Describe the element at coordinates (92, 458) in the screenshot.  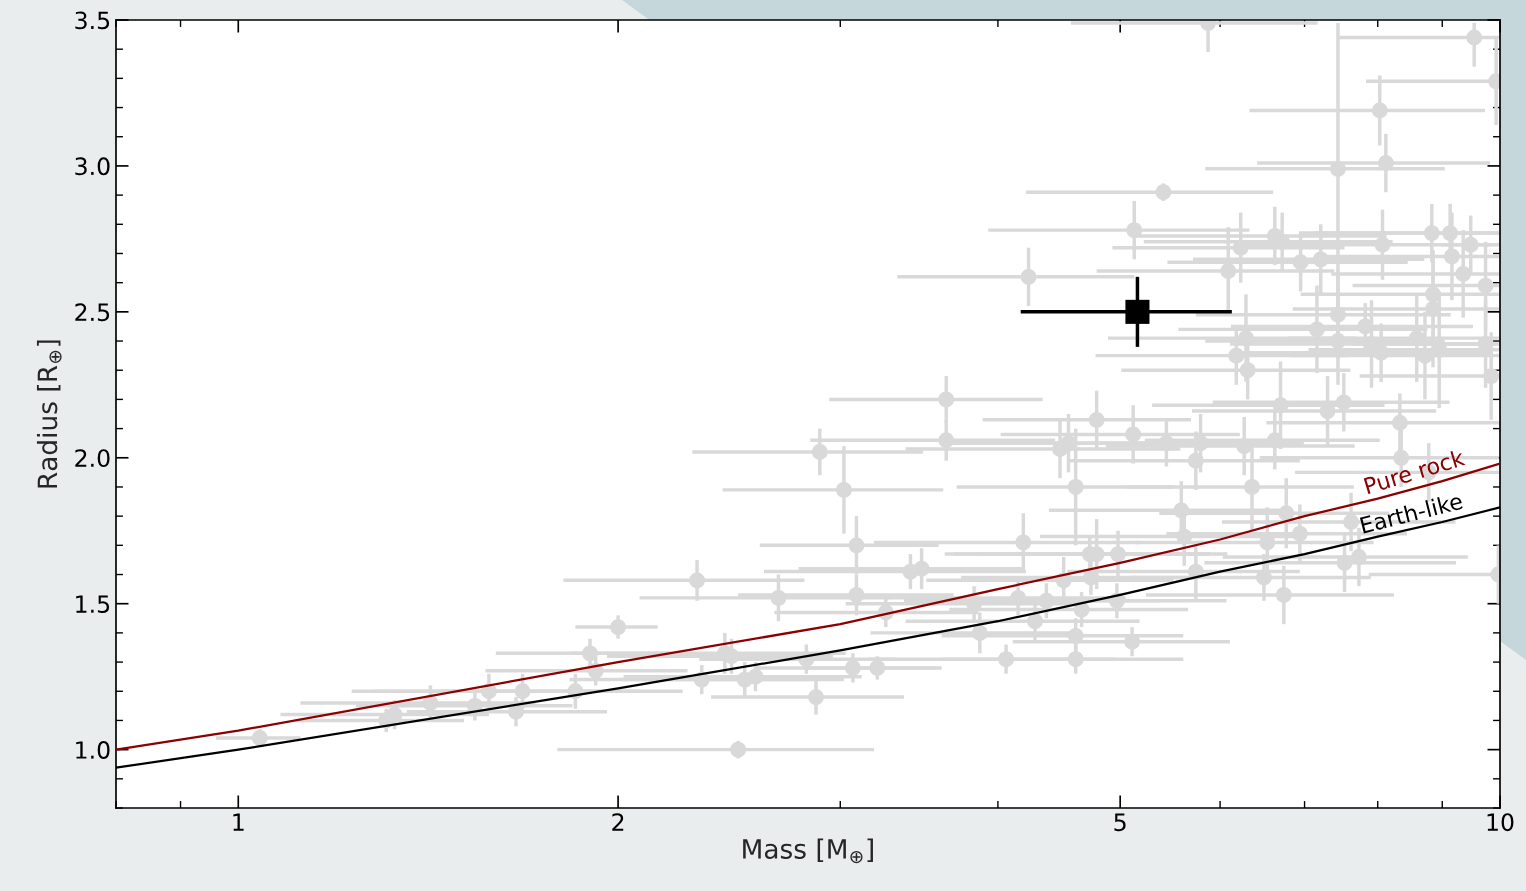
I see `y-tick-label: 2.0` at that location.